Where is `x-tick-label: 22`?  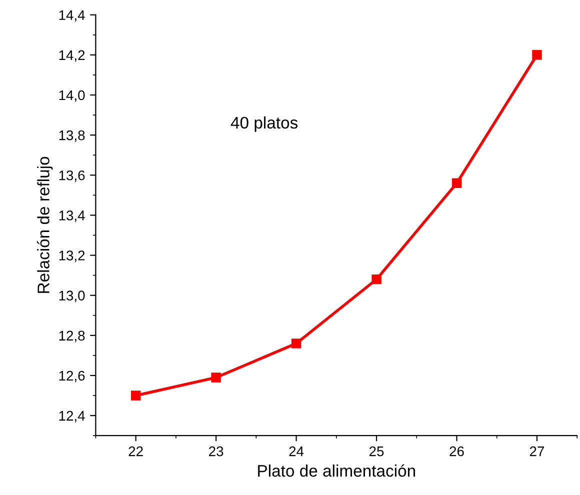 x-tick-label: 22 is located at coordinates (135, 451).